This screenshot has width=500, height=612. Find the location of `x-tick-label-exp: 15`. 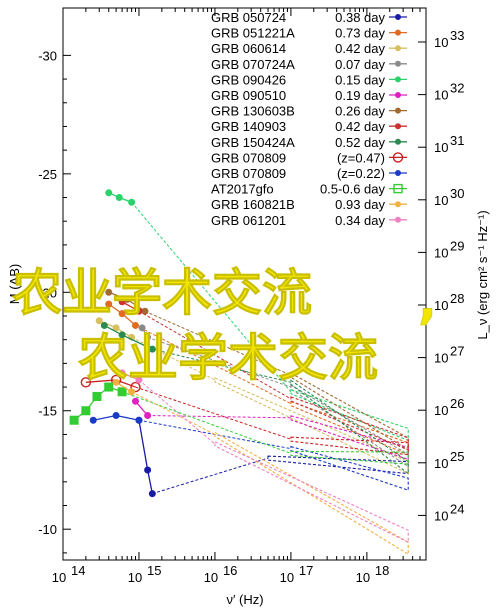

x-tick-label-exp: 15 is located at coordinates (154, 570).